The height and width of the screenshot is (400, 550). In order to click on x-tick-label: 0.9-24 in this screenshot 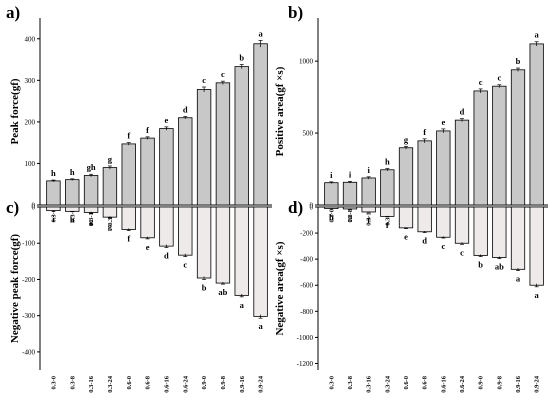, I will do `click(537, 384)`.